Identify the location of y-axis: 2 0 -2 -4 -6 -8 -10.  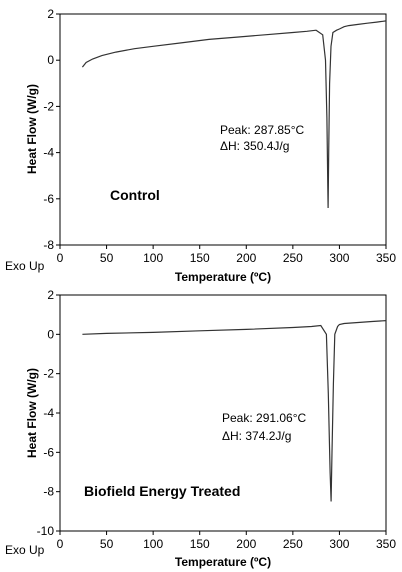
(48, 413).